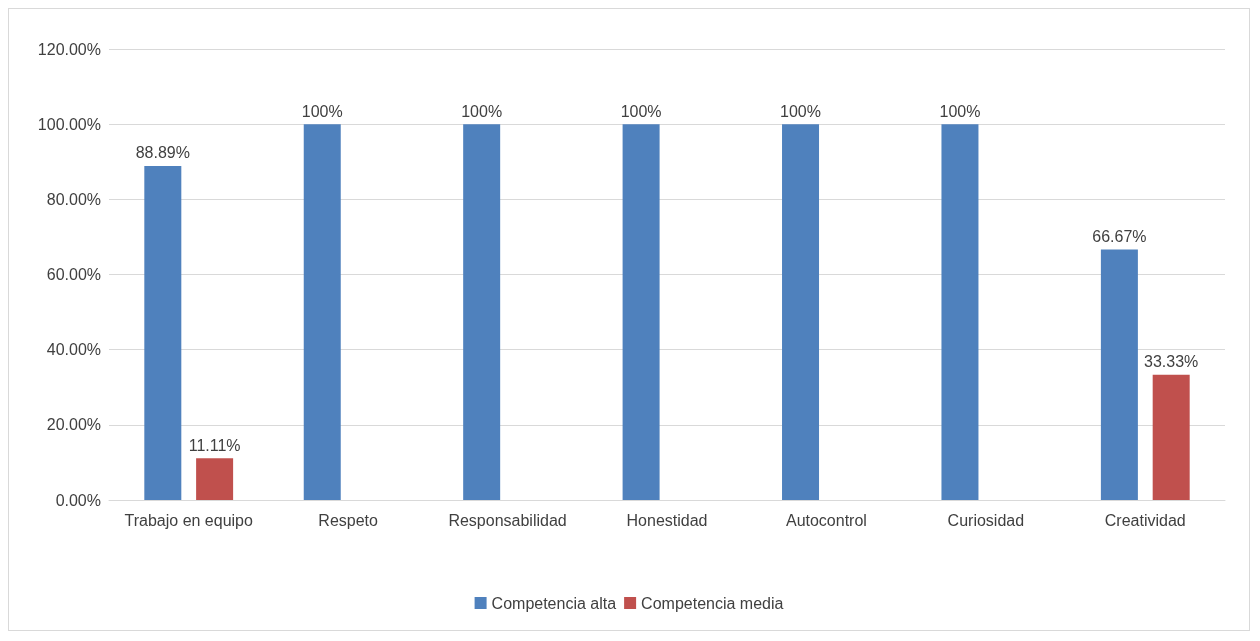 The width and height of the screenshot is (1260, 641). What do you see at coordinates (162, 153) in the screenshot?
I see `data-label: 88.89%` at bounding box center [162, 153].